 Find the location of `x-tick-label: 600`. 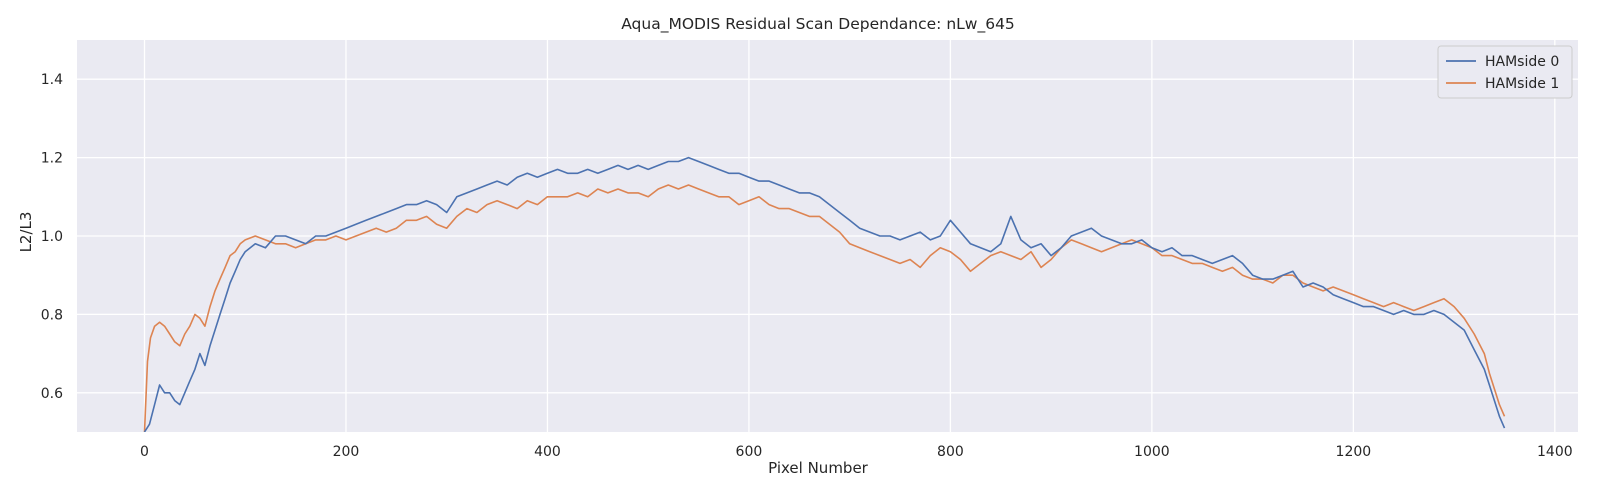

x-tick-label: 600 is located at coordinates (749, 452).